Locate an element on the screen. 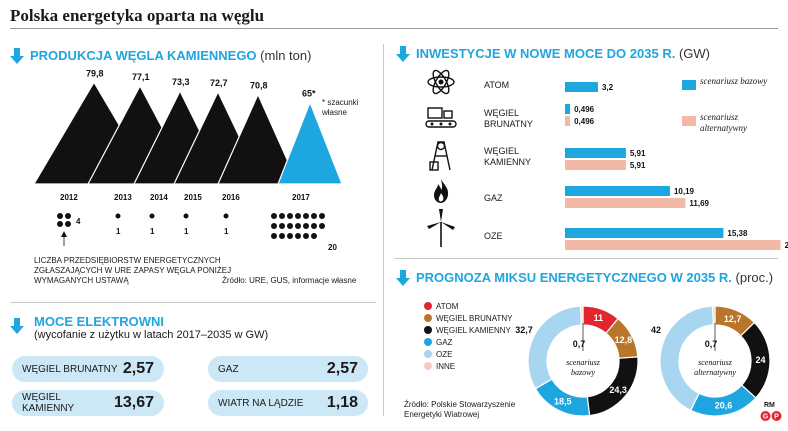  production-year-label: 2013 is located at coordinates (123, 197).